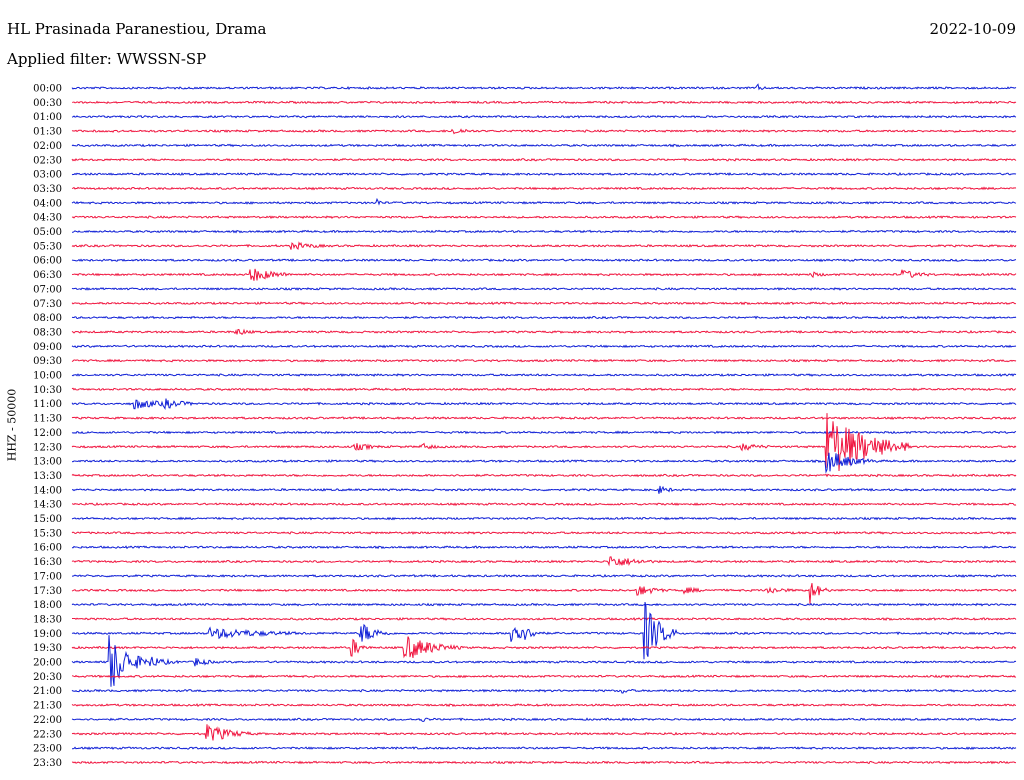 This screenshot has height=780, width=1024. What do you see at coordinates (47, 619) in the screenshot?
I see `row-time-label: 18:30` at bounding box center [47, 619].